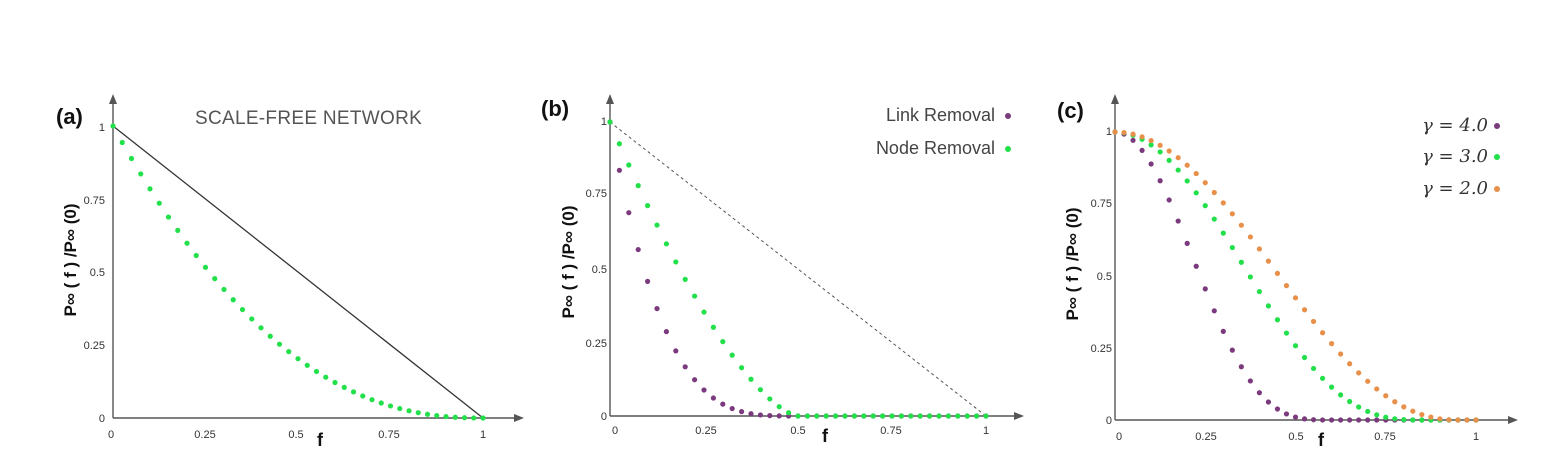 This screenshot has width=1546, height=468. I want to click on panel-c-y-ticks: 0 0.25 0.5 0.75 1, so click(1101, 276).